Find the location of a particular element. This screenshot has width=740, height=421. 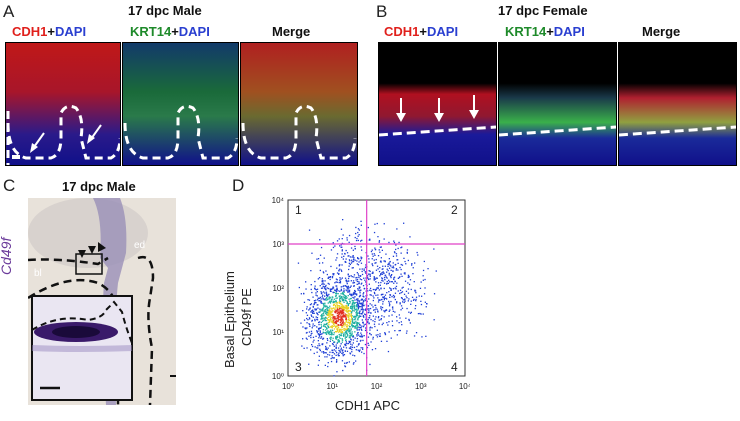

quadrant-label-1: 1 is located at coordinates (298, 210).